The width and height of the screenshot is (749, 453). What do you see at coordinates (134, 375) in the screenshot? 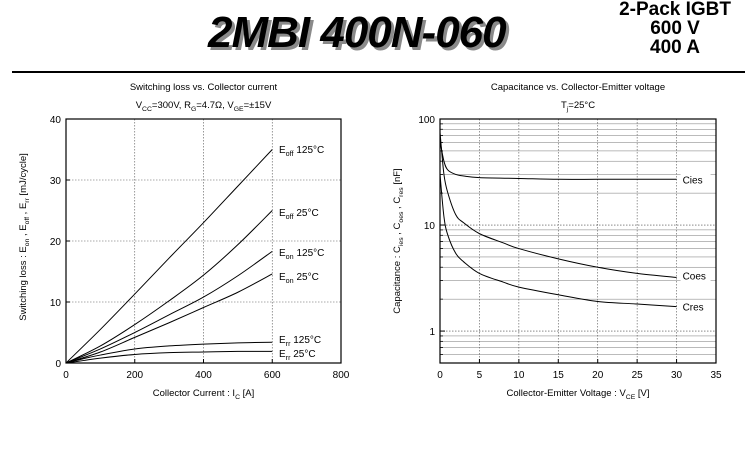
I see `x-tick-label: 200` at bounding box center [134, 375].